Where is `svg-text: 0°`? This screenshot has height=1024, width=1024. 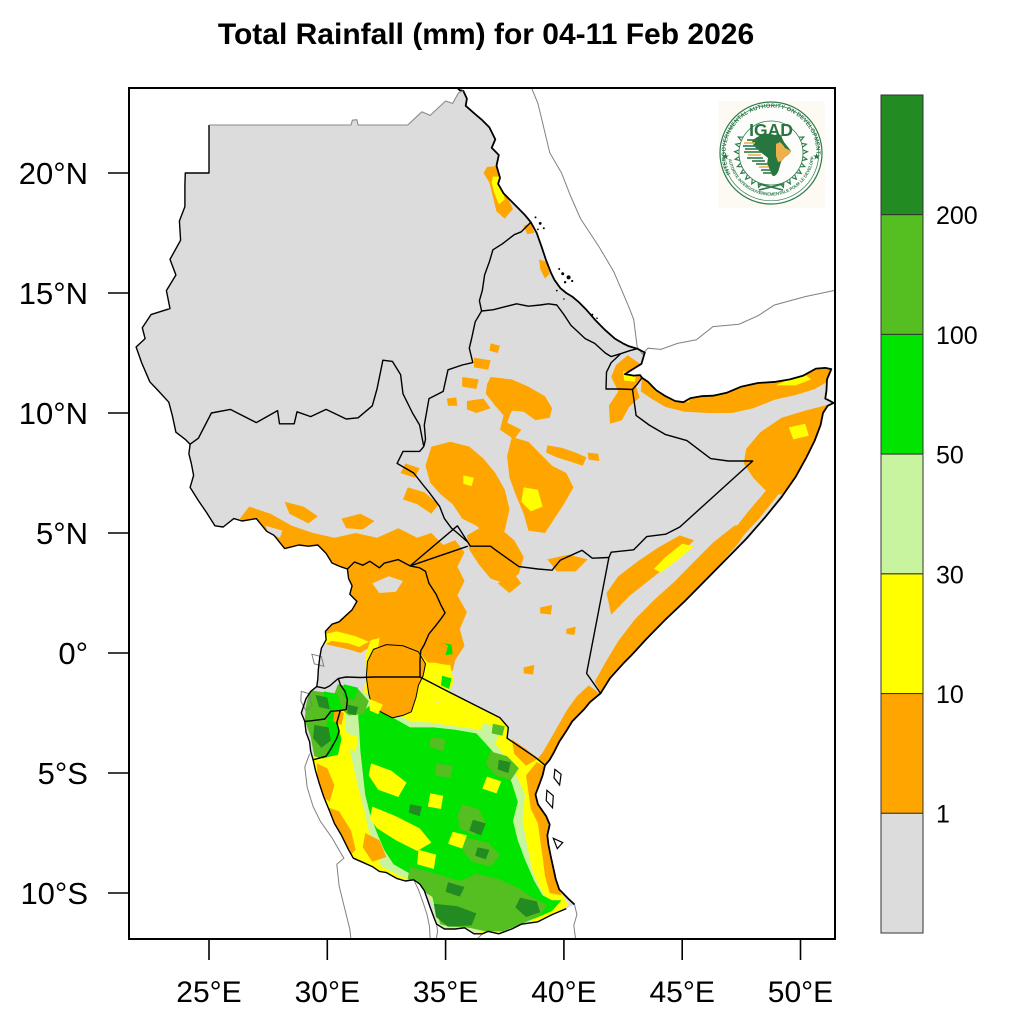
svg-text: 0° is located at coordinates (73, 653).